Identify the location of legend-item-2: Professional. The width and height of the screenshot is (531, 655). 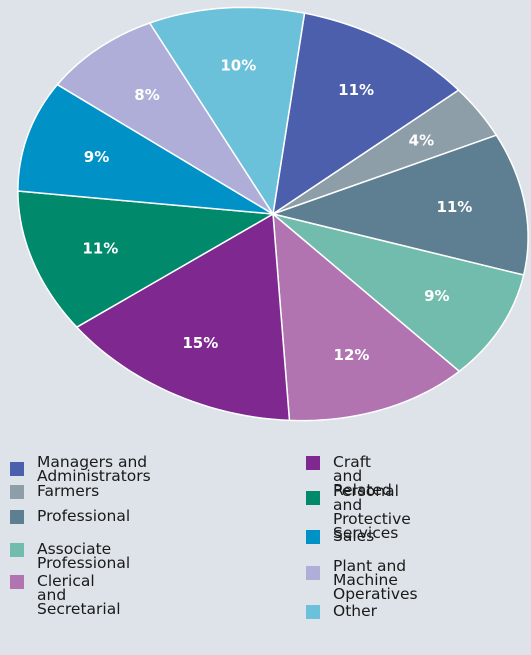
(70, 516).